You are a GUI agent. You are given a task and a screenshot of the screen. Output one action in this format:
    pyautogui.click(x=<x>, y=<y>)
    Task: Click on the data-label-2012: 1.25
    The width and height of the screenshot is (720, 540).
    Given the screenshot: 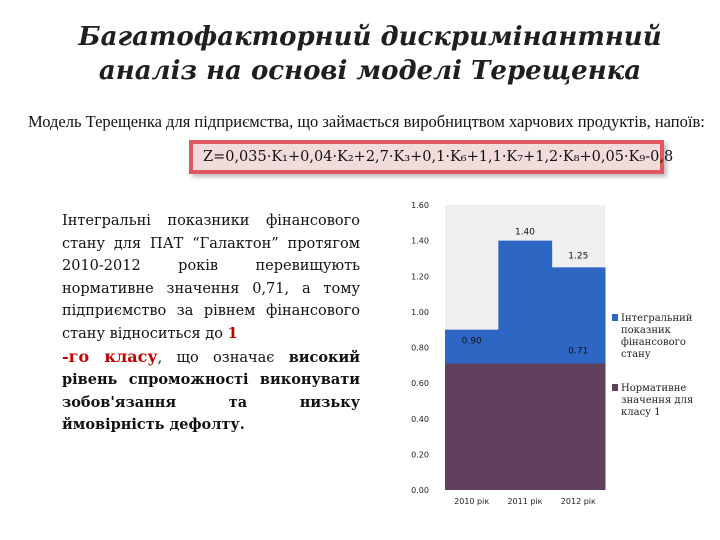 What is the action you would take?
    pyautogui.click(x=578, y=256)
    